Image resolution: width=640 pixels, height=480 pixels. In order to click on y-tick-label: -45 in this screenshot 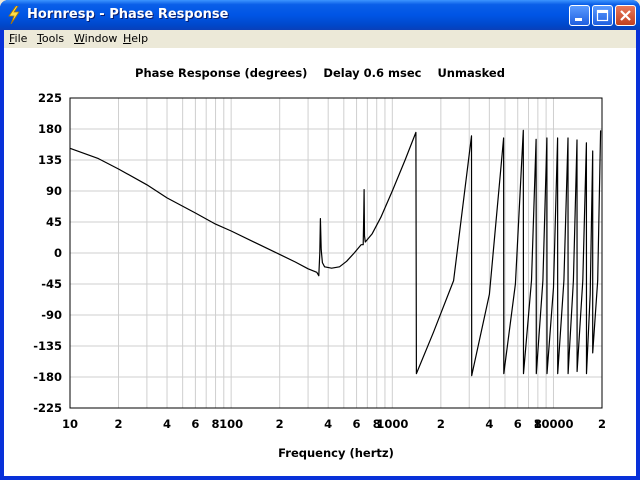, I will do `click(51, 284)`.